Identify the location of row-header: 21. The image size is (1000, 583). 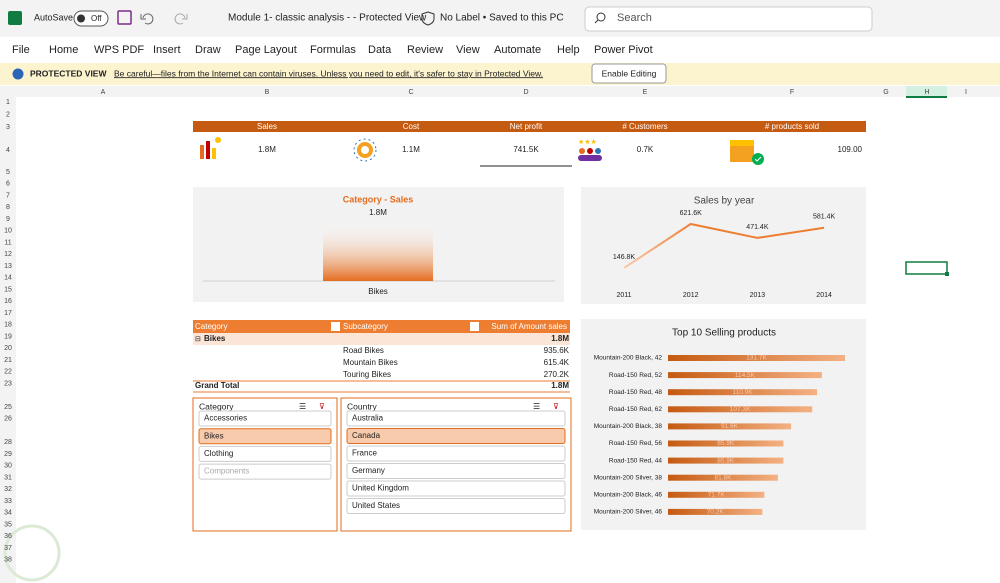
(8, 360).